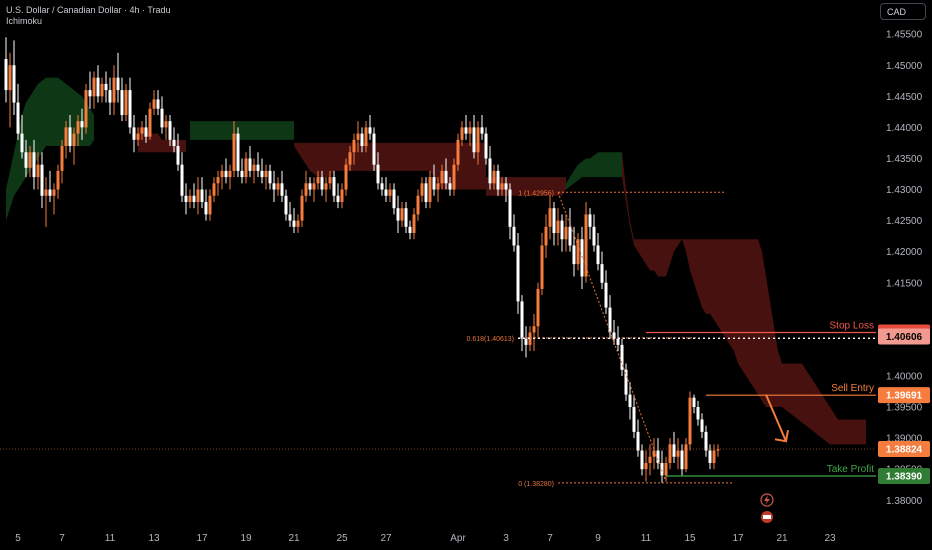 This screenshot has height=550, width=932. I want to click on y-tick-label: 1.43500, so click(904, 159).